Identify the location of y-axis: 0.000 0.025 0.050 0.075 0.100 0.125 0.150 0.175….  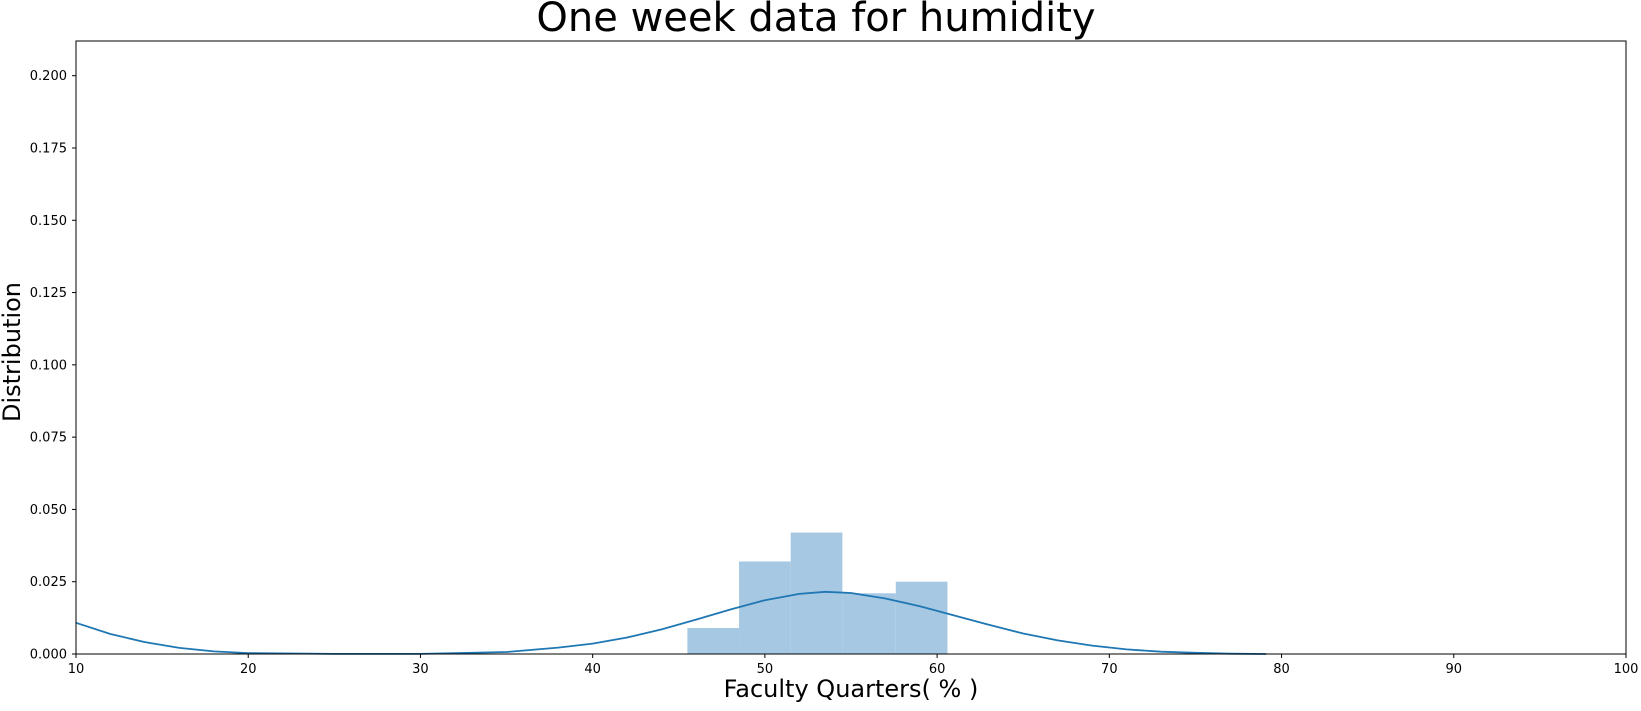
(53, 366).